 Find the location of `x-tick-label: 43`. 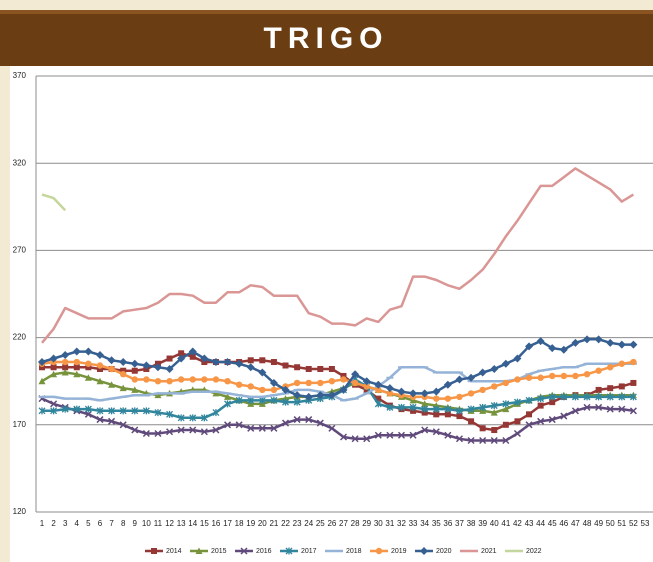

x-tick-label: 43 is located at coordinates (529, 523).